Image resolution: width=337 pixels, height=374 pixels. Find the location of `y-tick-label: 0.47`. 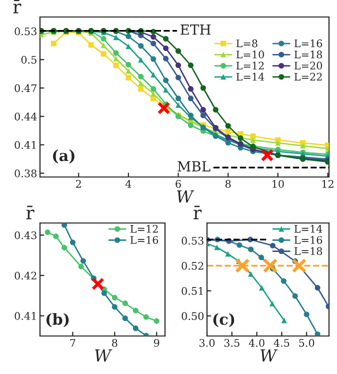

y-tick-label: 0.47 is located at coordinates (25, 88).